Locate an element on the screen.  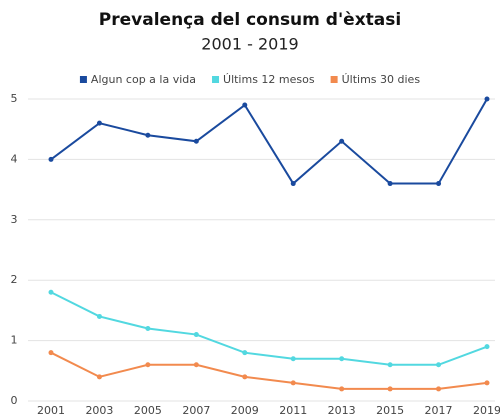
x-tick-label: 2009 is located at coordinates (245, 410).